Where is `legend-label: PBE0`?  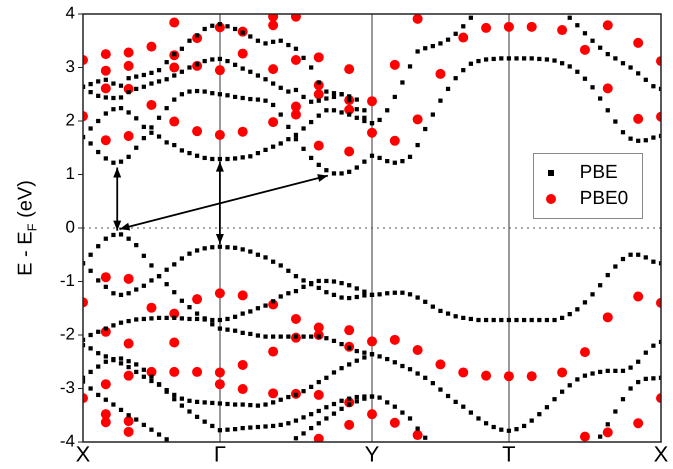 legend-label: PBE0 is located at coordinates (604, 199).